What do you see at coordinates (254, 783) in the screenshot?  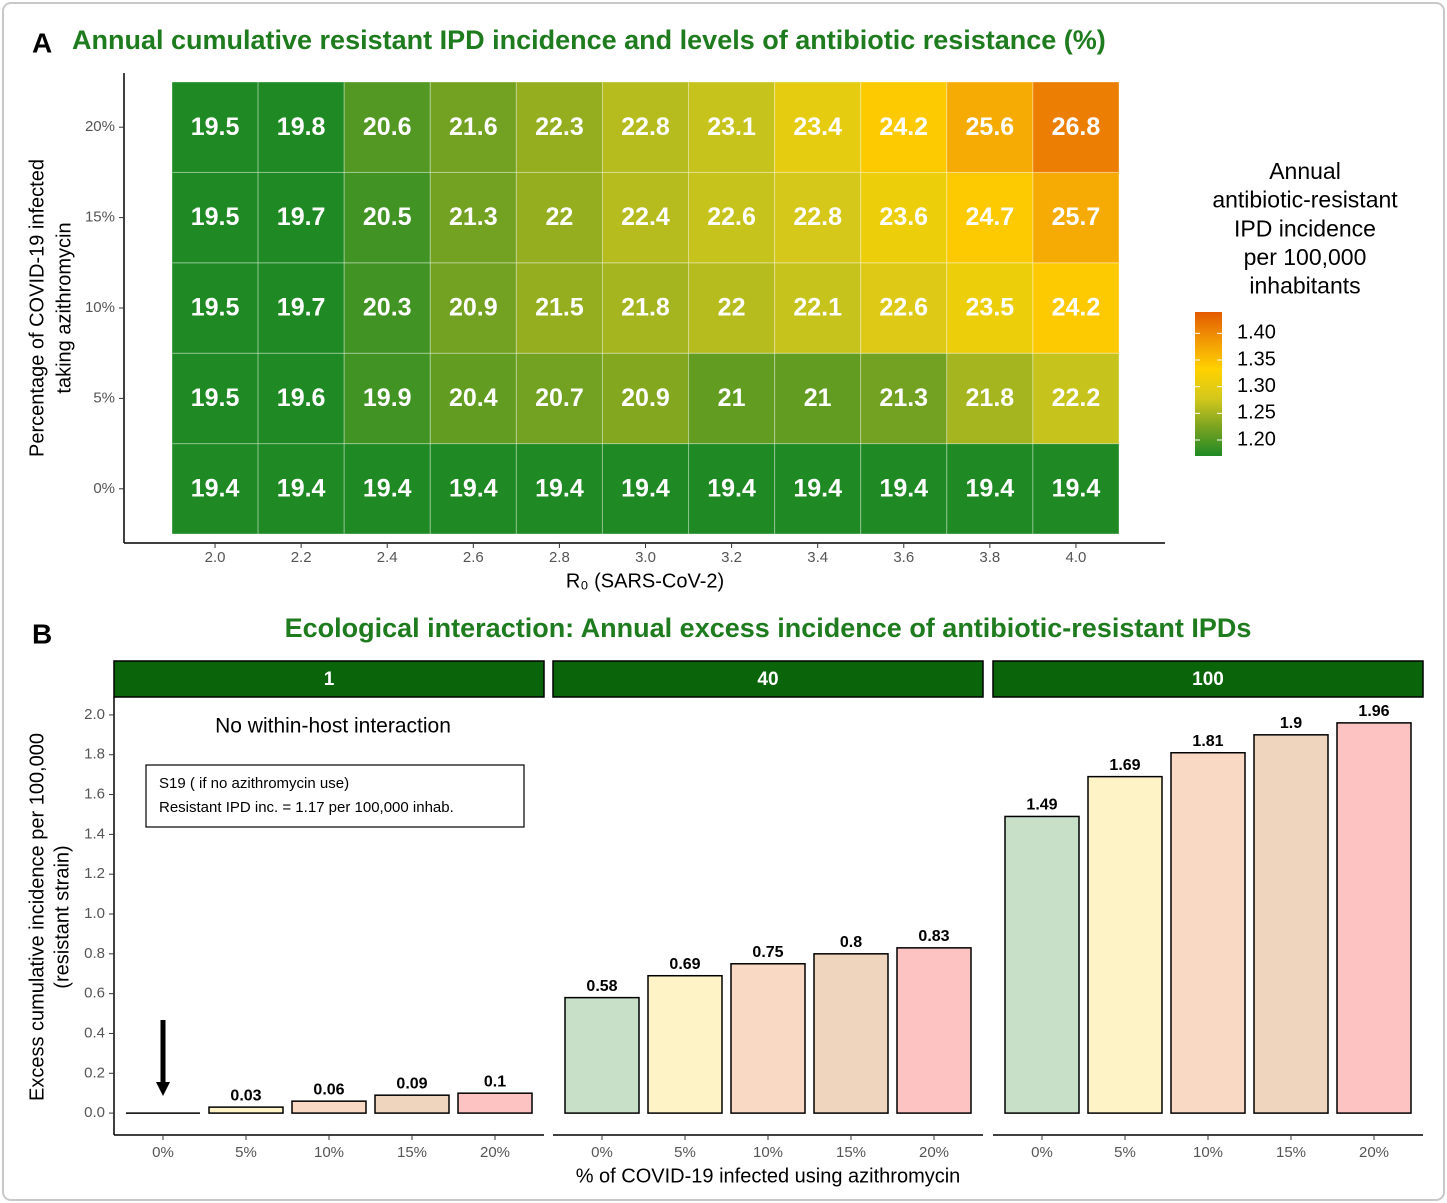 I see `annotation-box-text: S19 ( if no azithromycin use)` at bounding box center [254, 783].